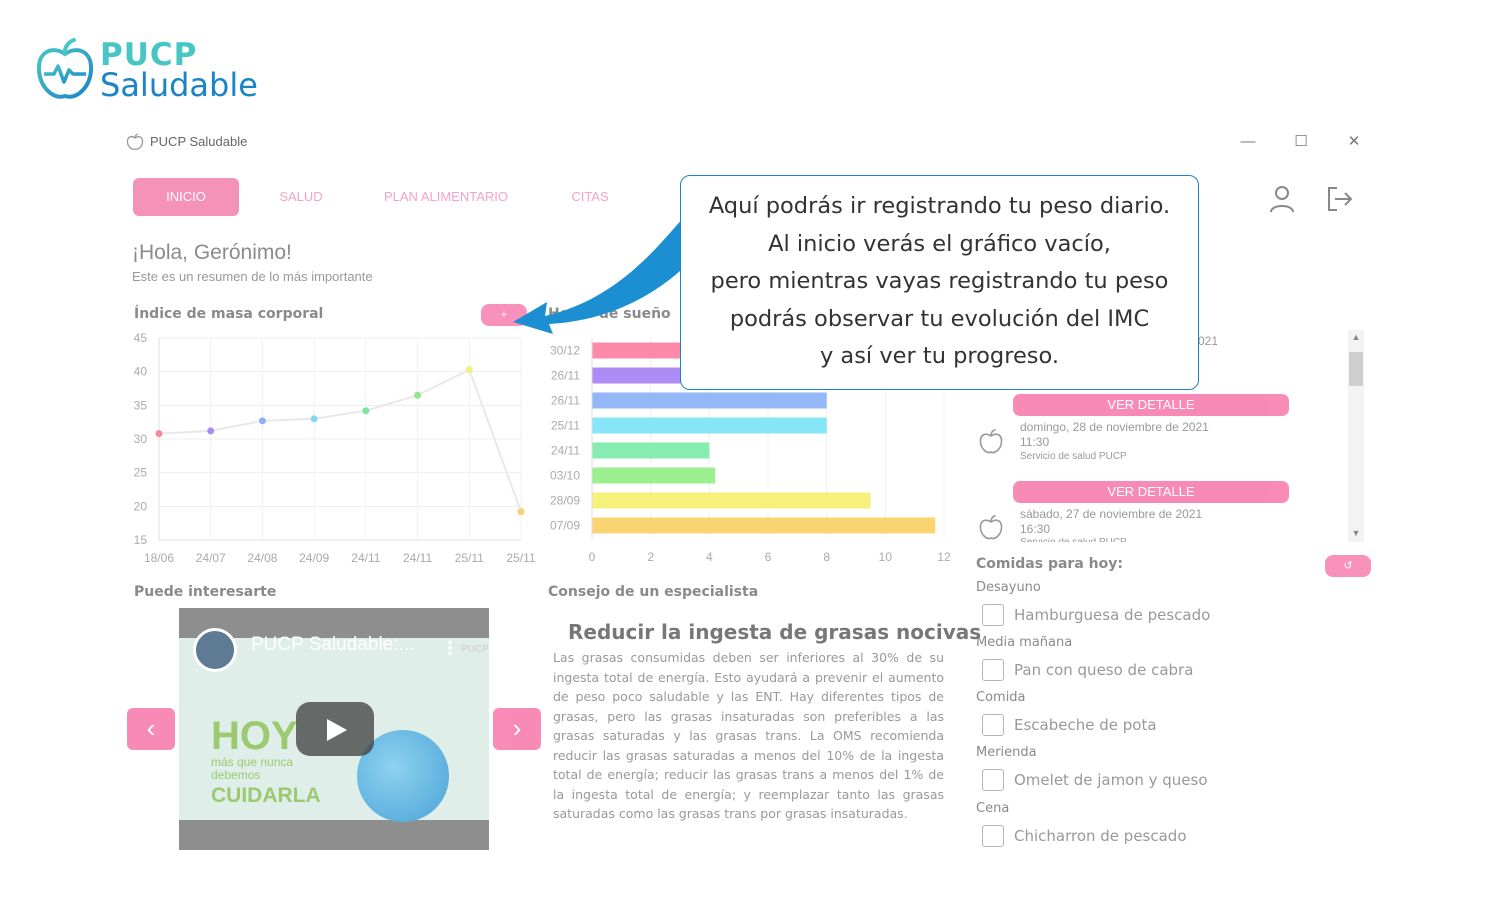  Describe the element at coordinates (517, 729) in the screenshot. I see `carousel-next-button: ›` at that location.